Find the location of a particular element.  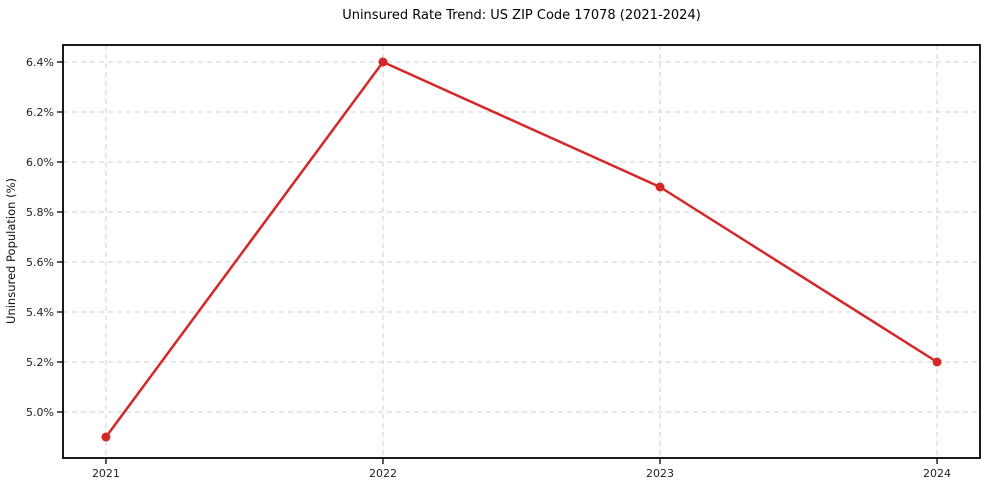

x-tick-label: 2022 is located at coordinates (383, 473).